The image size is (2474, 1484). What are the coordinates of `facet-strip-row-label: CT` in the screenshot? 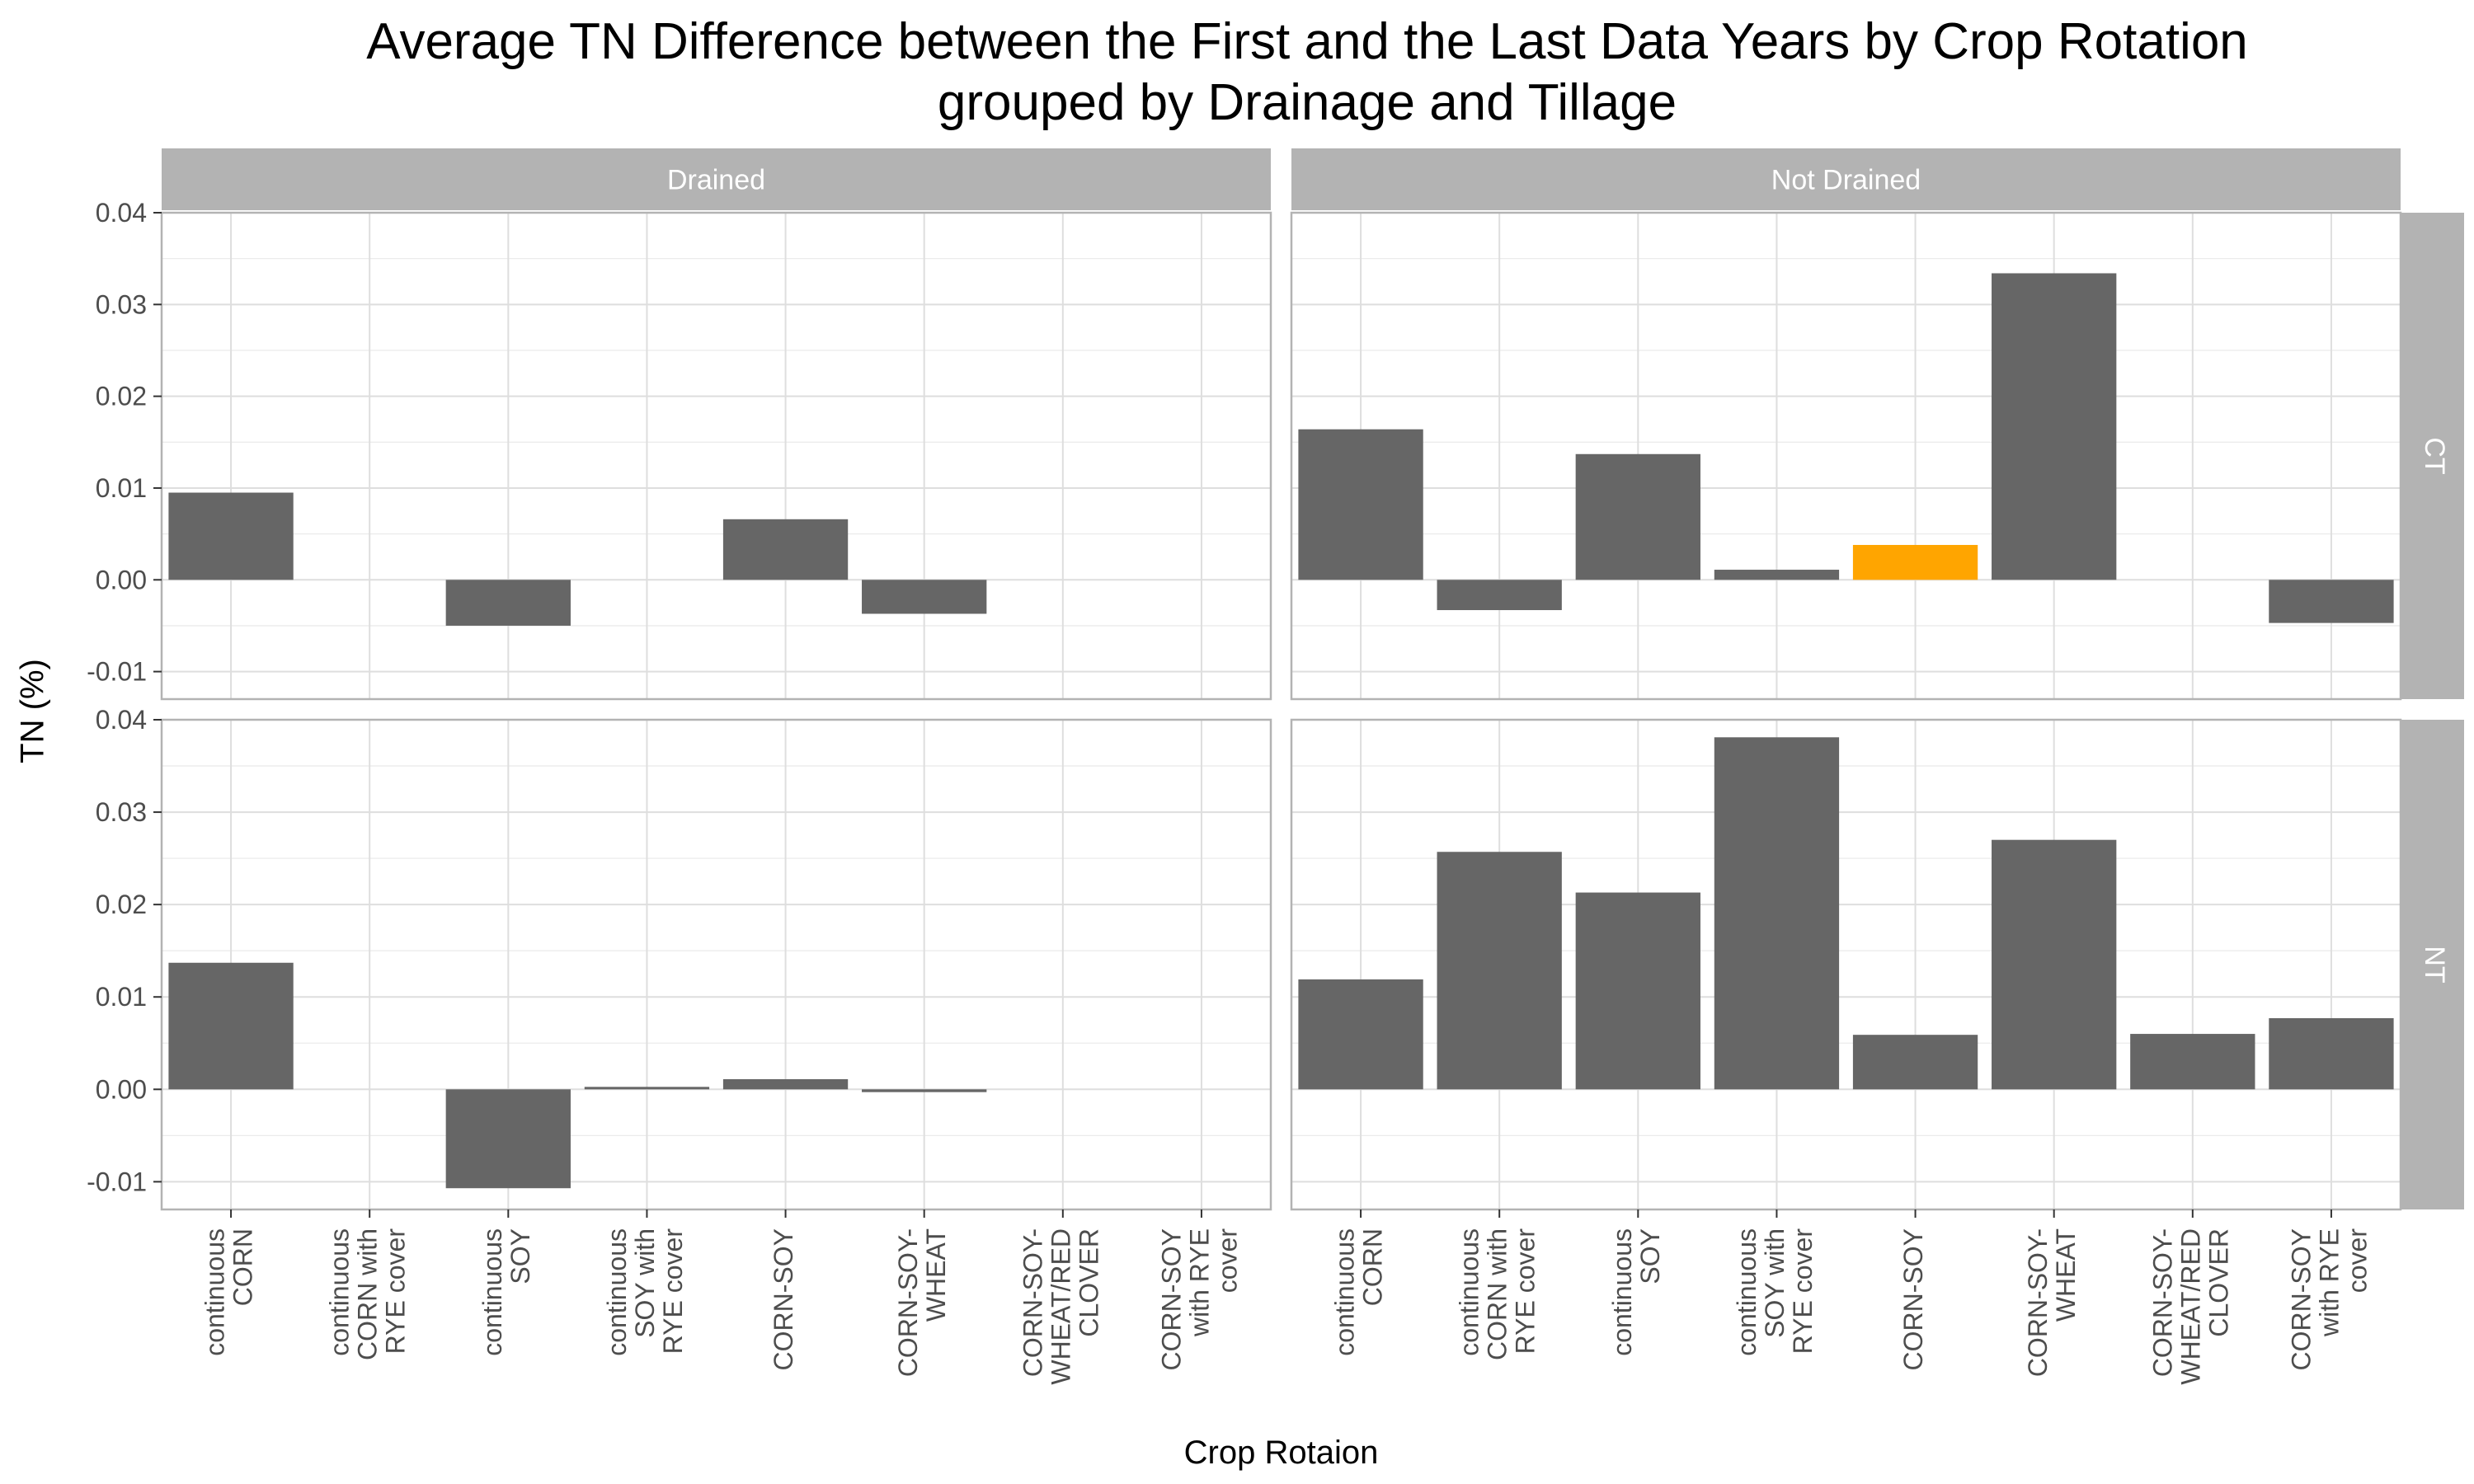 It's located at (2434, 455).